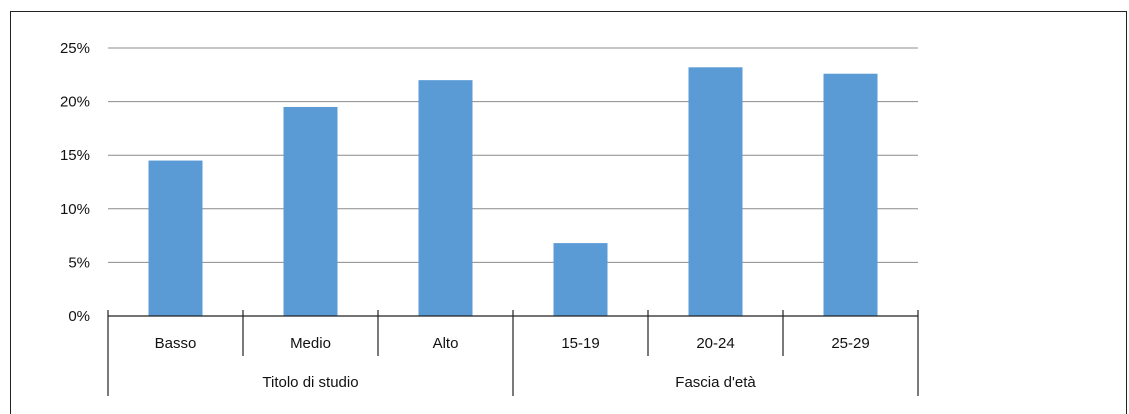  Describe the element at coordinates (850, 343) in the screenshot. I see `x-category-label: 25-29` at that location.